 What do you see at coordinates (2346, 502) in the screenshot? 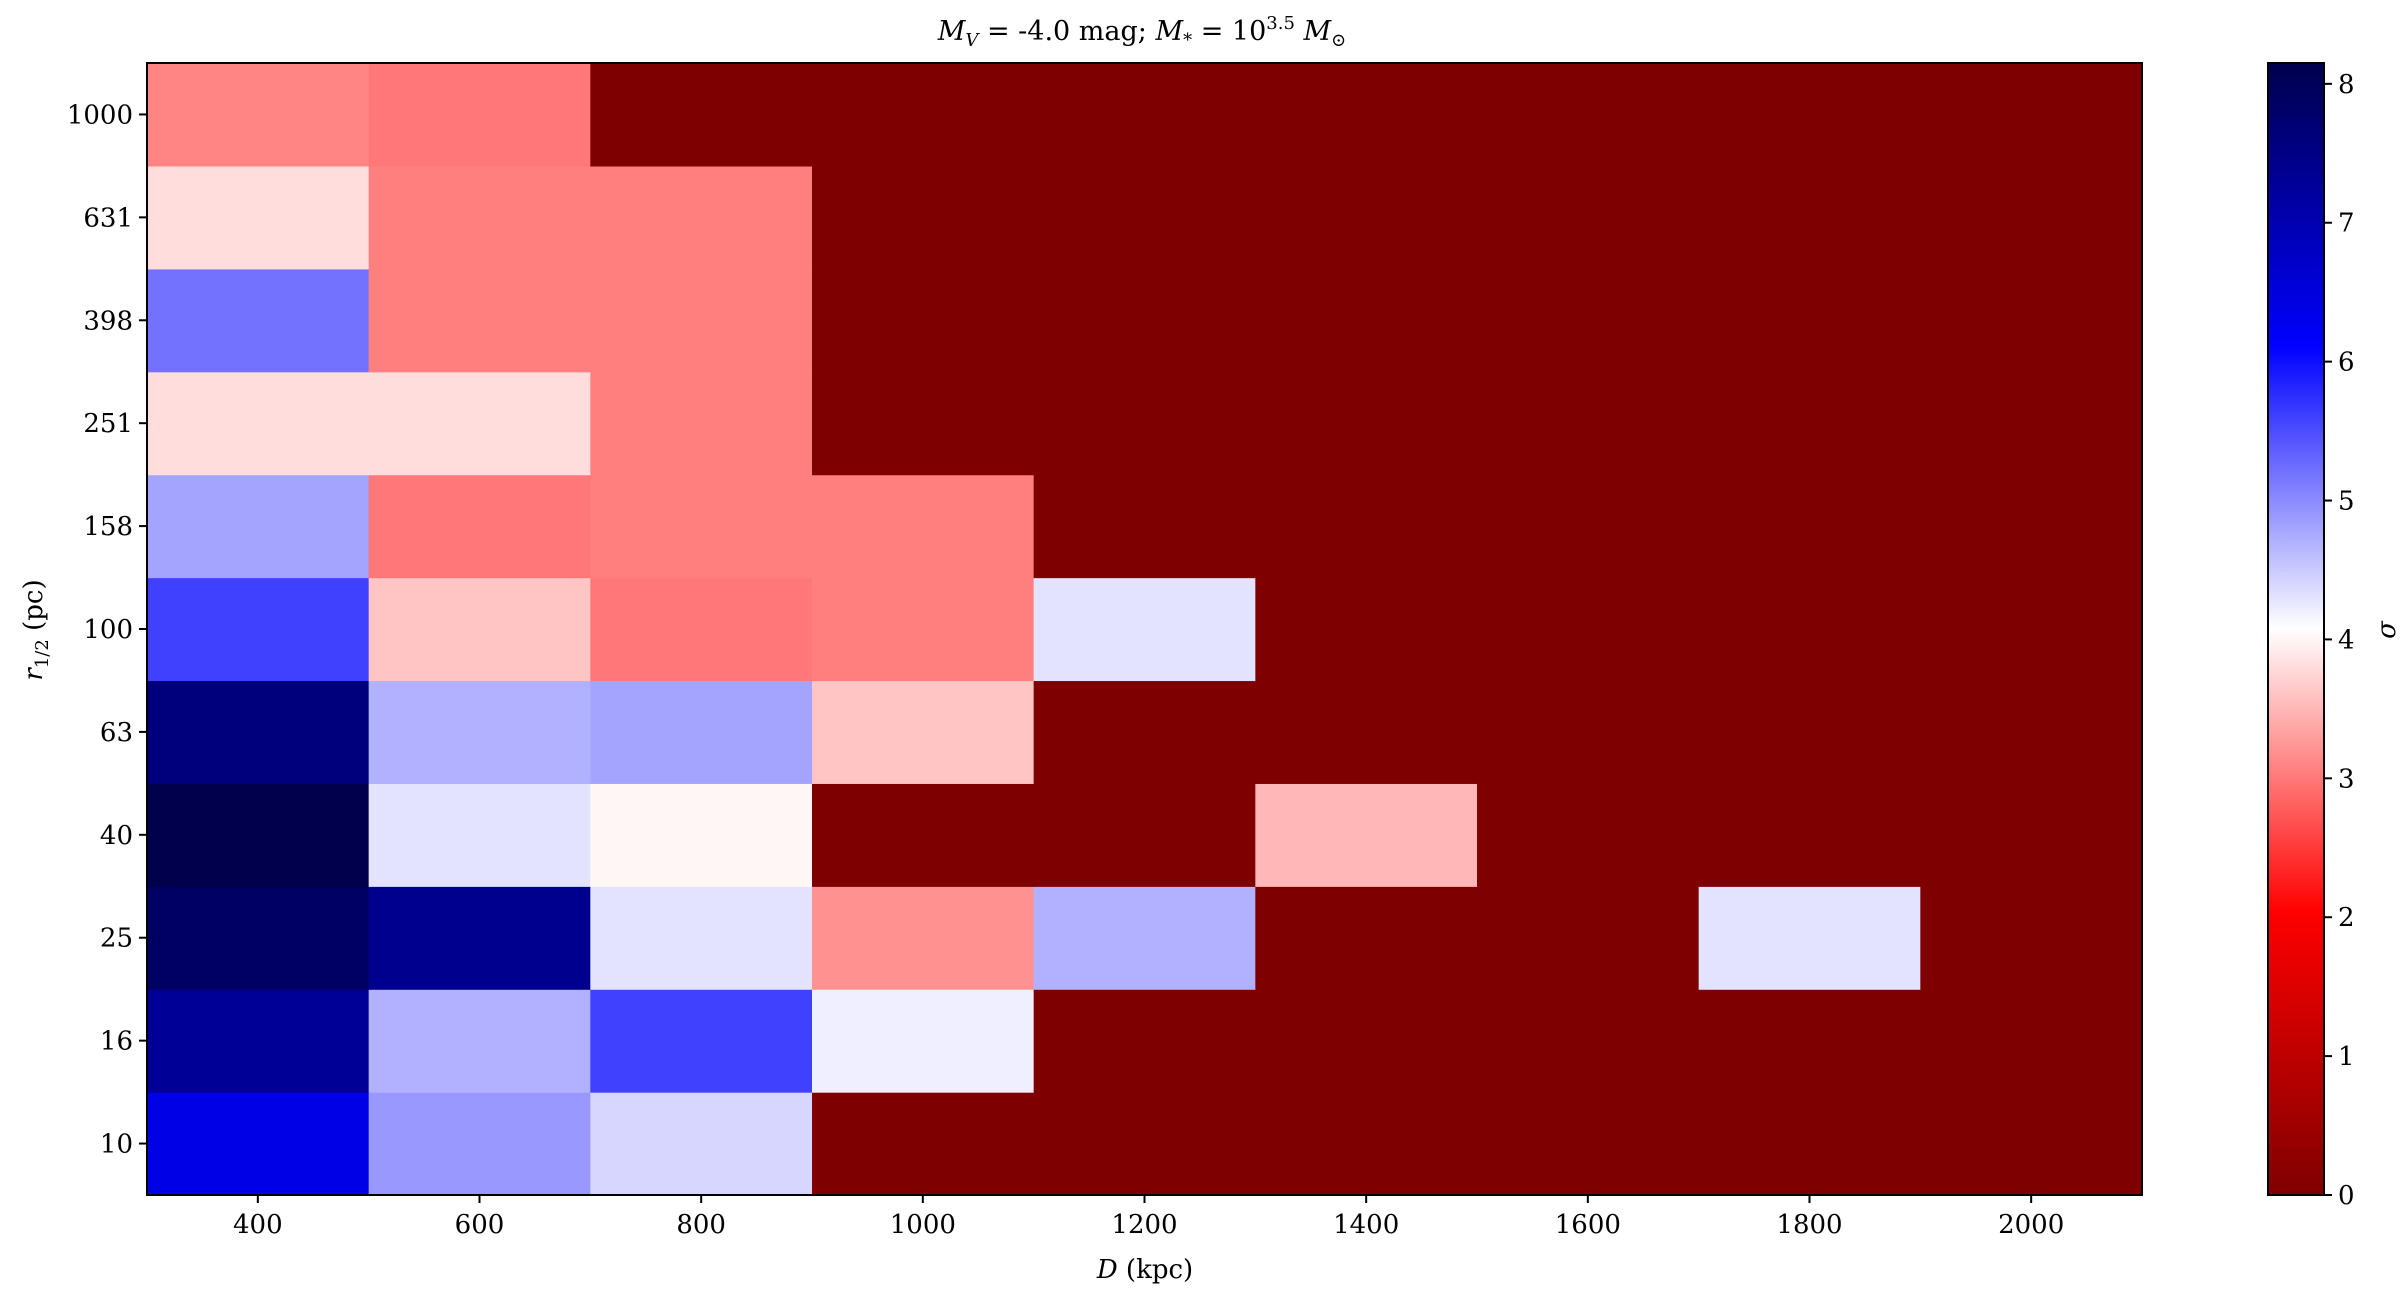
I see `colorbar-tick-label: 5` at bounding box center [2346, 502].